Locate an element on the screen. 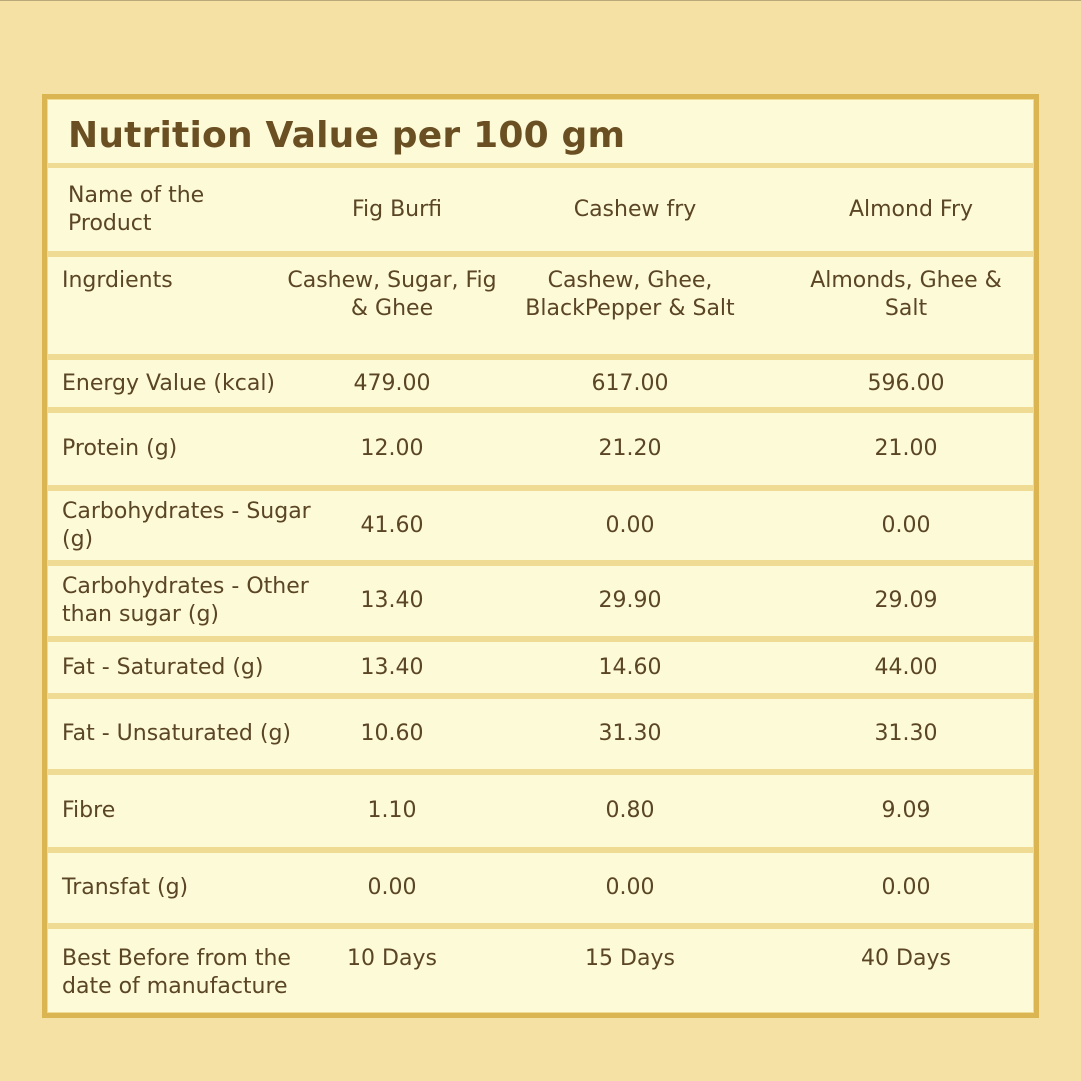 The height and width of the screenshot is (1081, 1081). top-divider is located at coordinates (540, 0).